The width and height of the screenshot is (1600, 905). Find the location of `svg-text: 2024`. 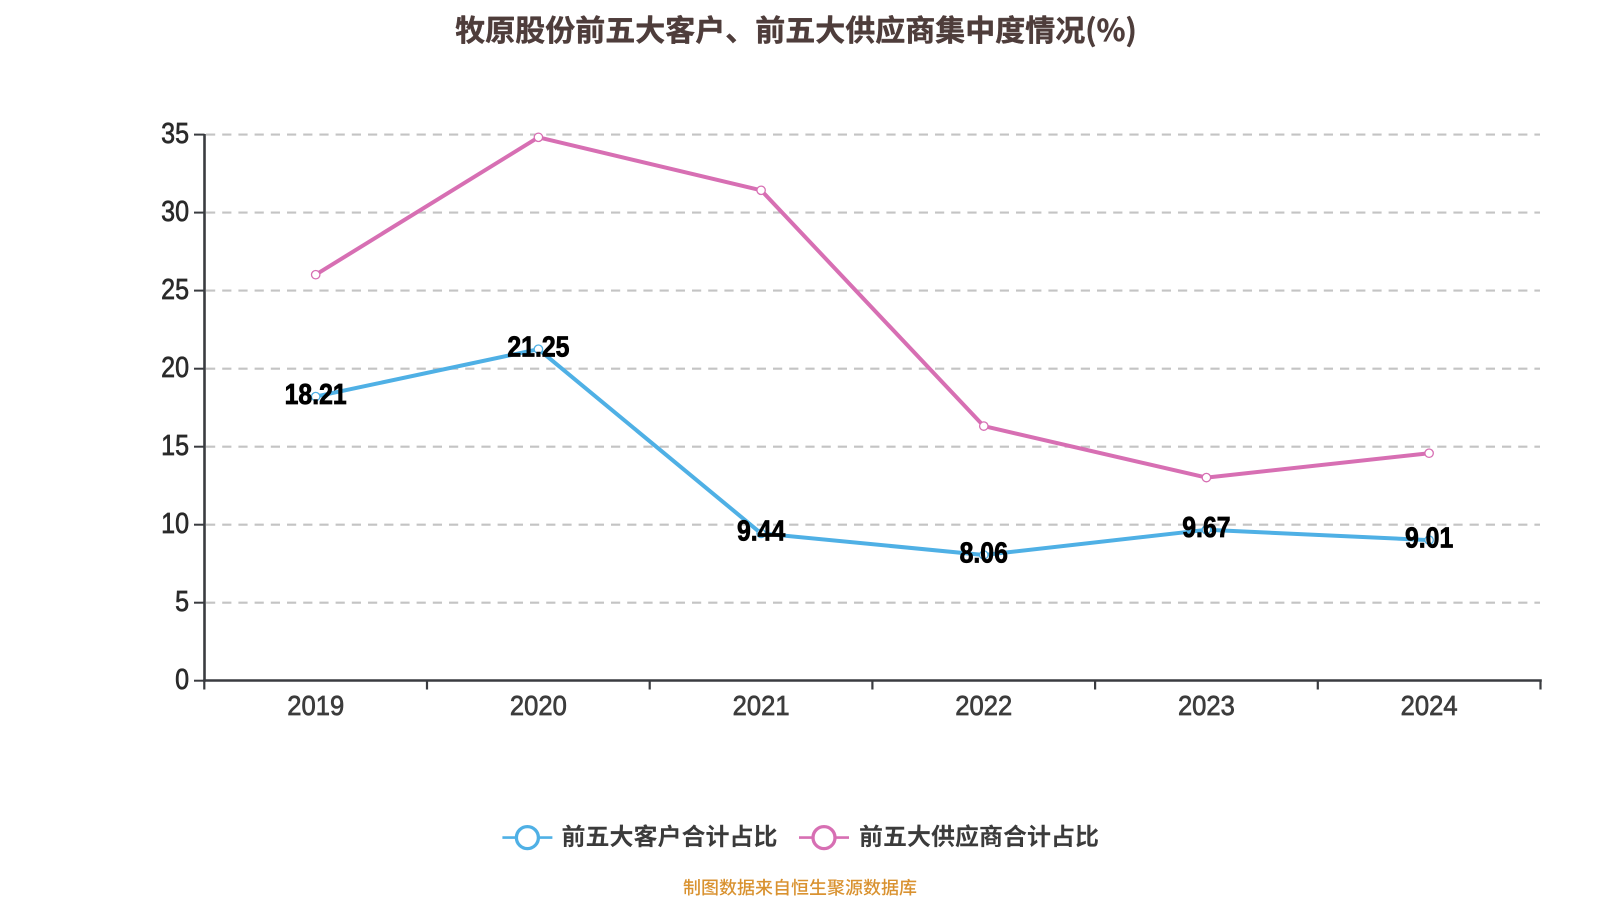

svg-text: 2024 is located at coordinates (1429, 705).